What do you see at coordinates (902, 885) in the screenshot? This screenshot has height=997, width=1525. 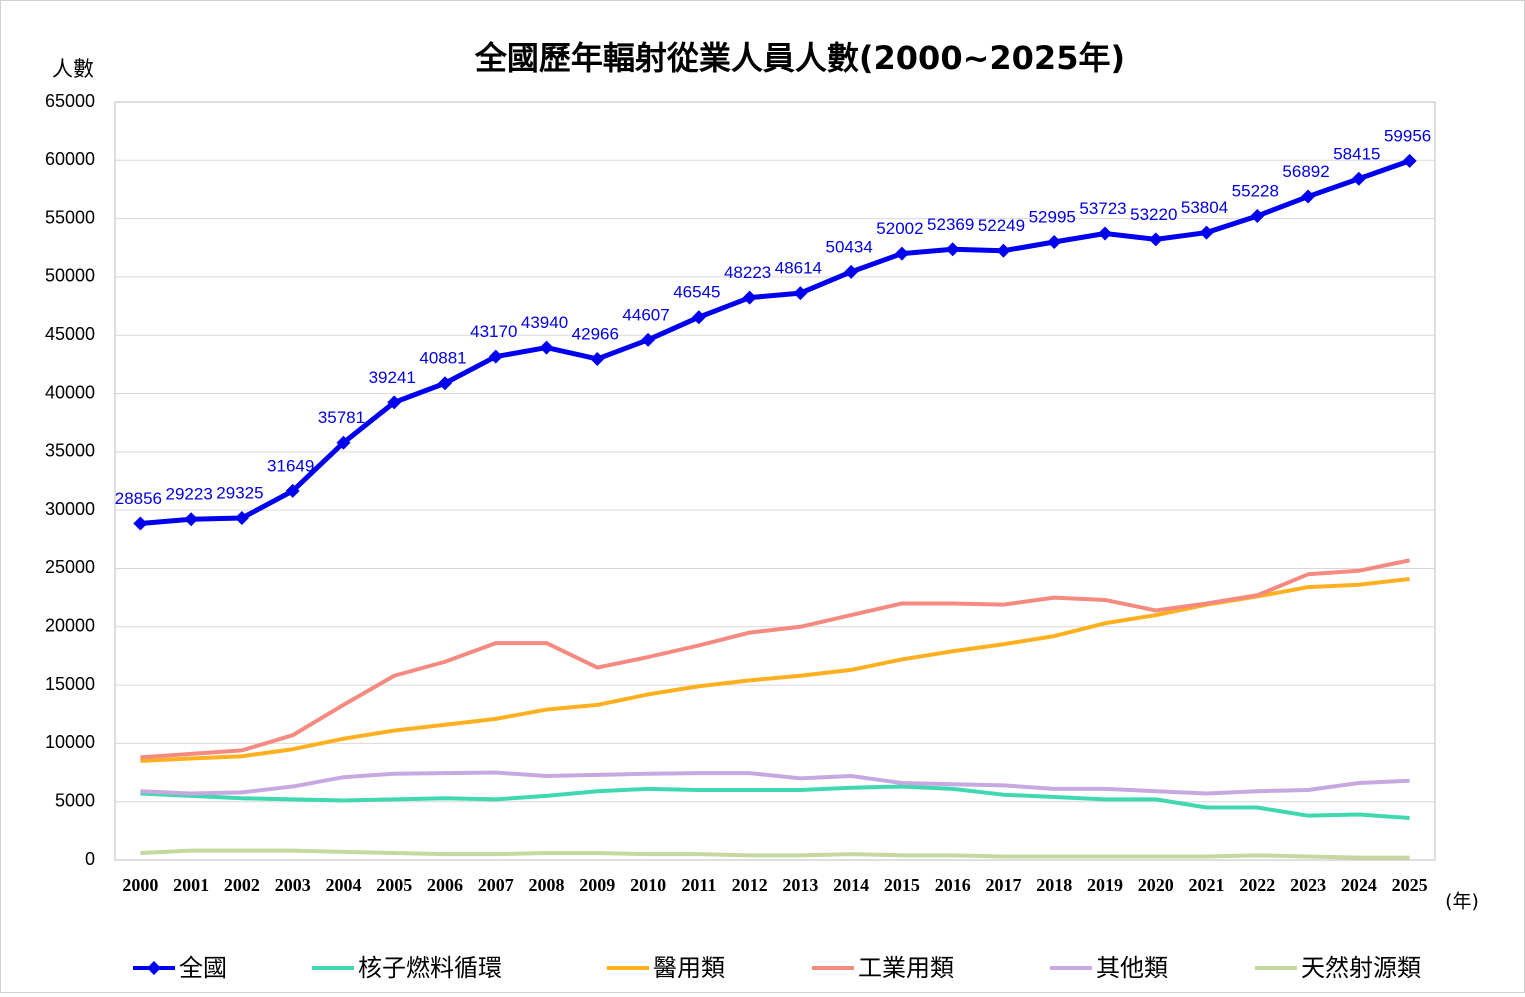 I see `x-tick-label: 2015` at bounding box center [902, 885].